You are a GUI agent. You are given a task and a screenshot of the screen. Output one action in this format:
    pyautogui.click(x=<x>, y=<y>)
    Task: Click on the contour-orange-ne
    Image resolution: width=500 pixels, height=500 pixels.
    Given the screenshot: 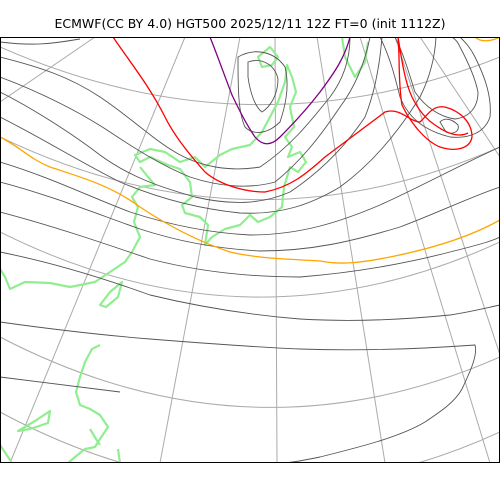 What is the action you would take?
    pyautogui.click(x=487, y=39)
    